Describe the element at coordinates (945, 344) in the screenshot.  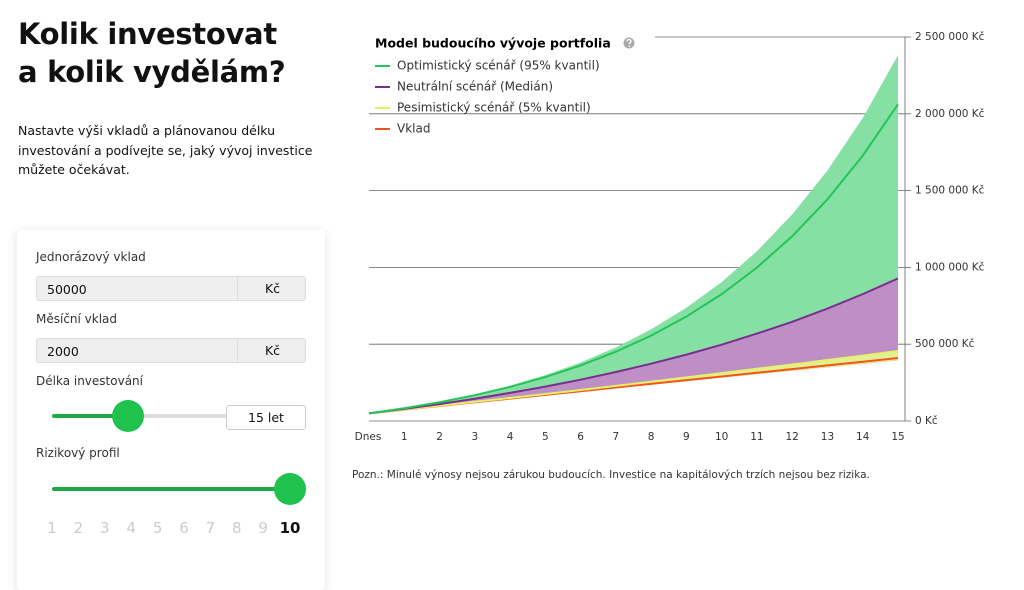
I see `y-tick-label: 500 000 Kč` at that location.